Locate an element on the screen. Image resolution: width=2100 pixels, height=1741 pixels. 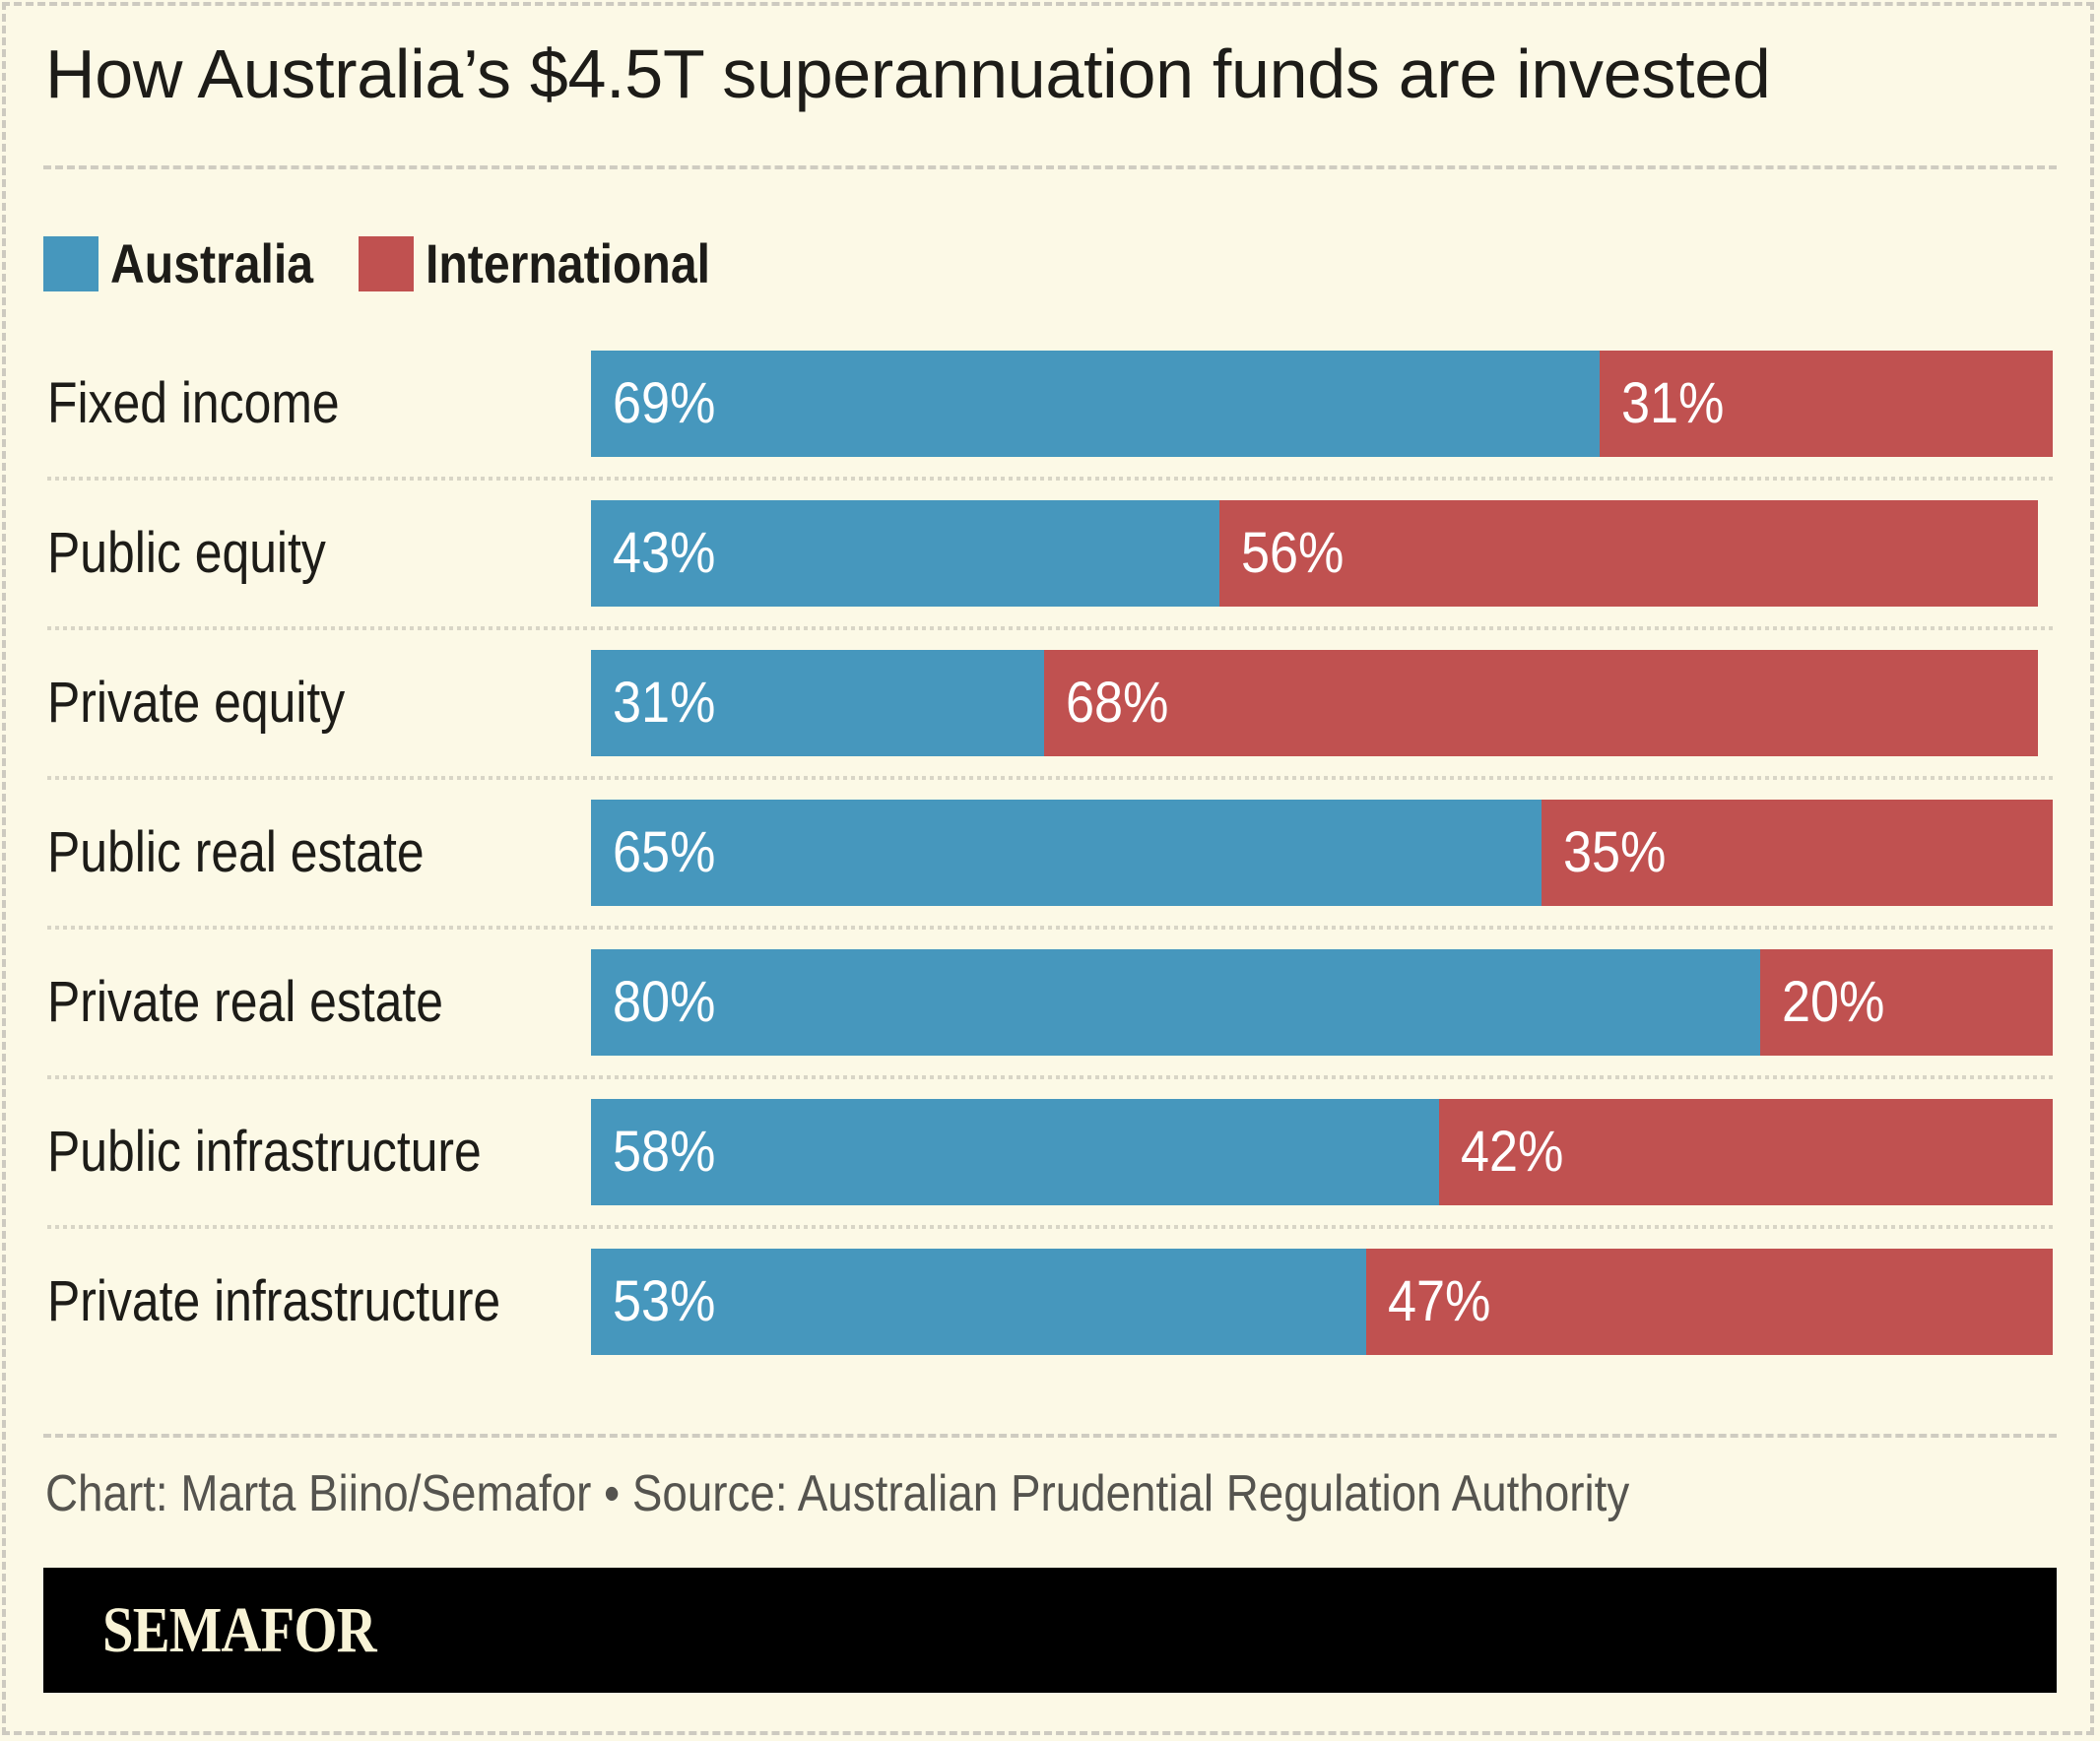
table-row: Public real estate 65% 35% is located at coordinates (1050, 853).